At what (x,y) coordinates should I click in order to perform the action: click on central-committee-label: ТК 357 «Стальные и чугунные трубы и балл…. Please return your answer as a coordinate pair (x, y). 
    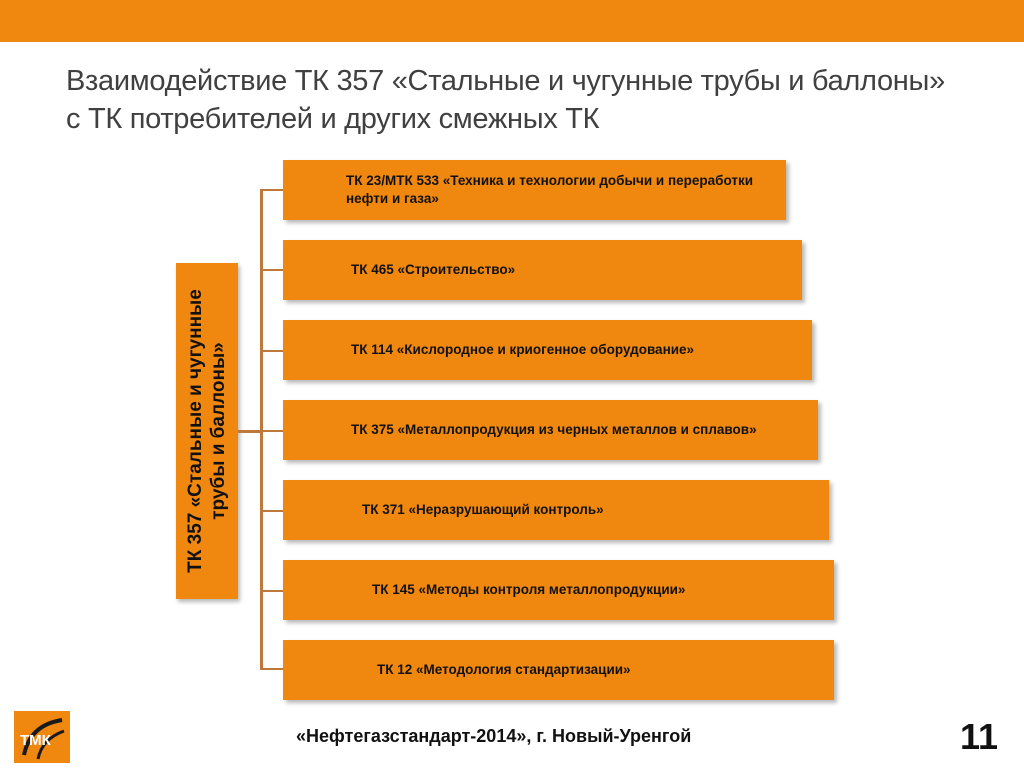
    Looking at the image, I should click on (207, 431).